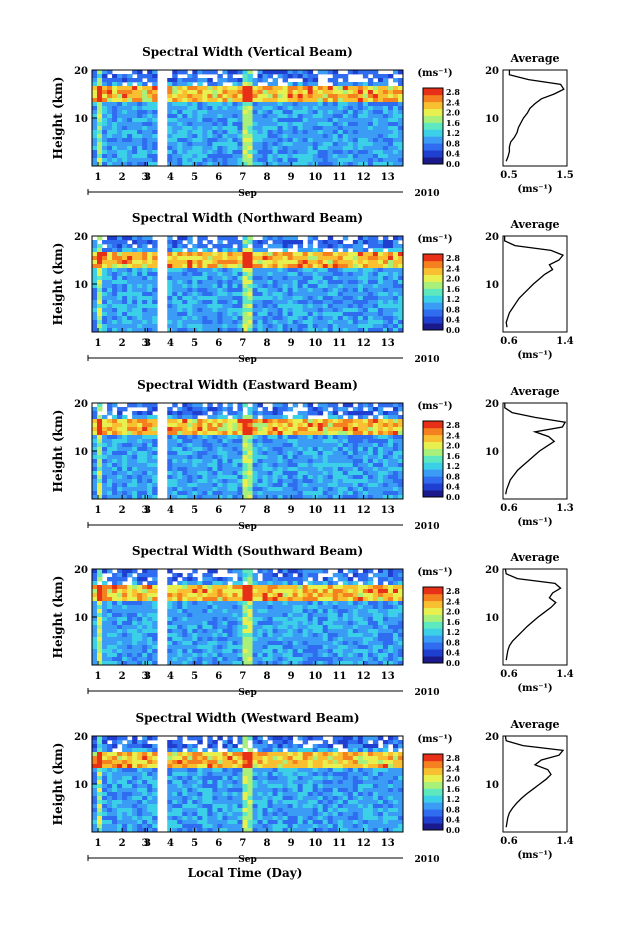 This screenshot has width=622, height=931. What do you see at coordinates (492, 119) in the screenshot?
I see `average-y-tick-label: 10` at bounding box center [492, 119].